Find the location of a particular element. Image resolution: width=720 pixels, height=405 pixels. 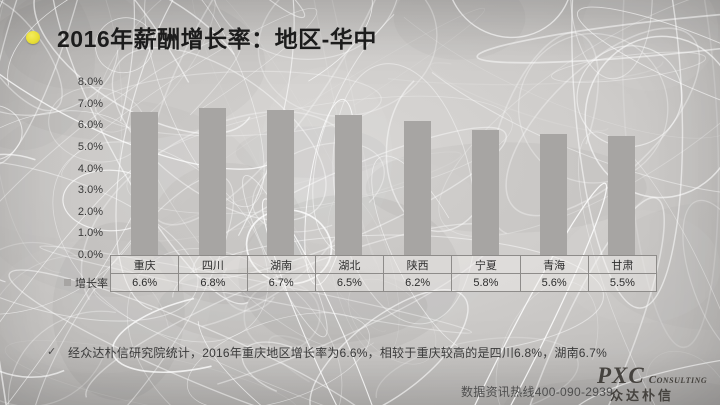

slide-title-row: 2016年薪酬增长率：地区-华中 is located at coordinates (201, 37).